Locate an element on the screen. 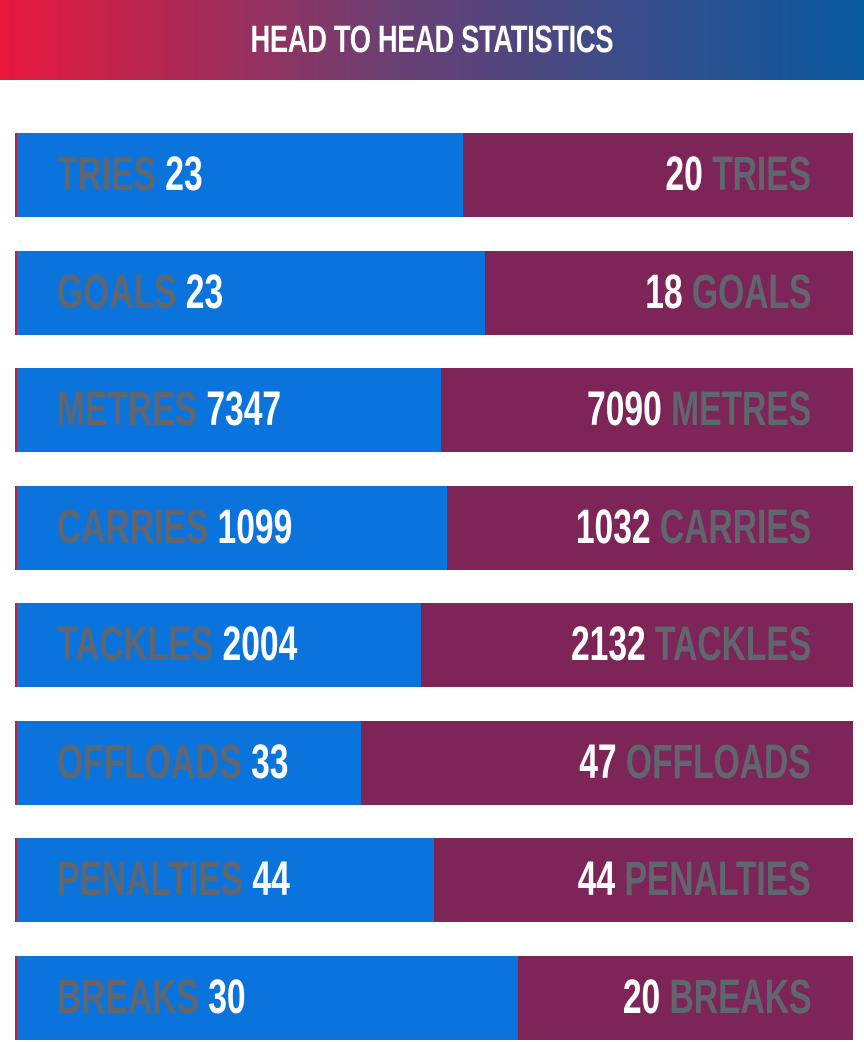 This screenshot has width=864, height=1042. left-stat-text-goals: GOALS 23 is located at coordinates (140, 293).